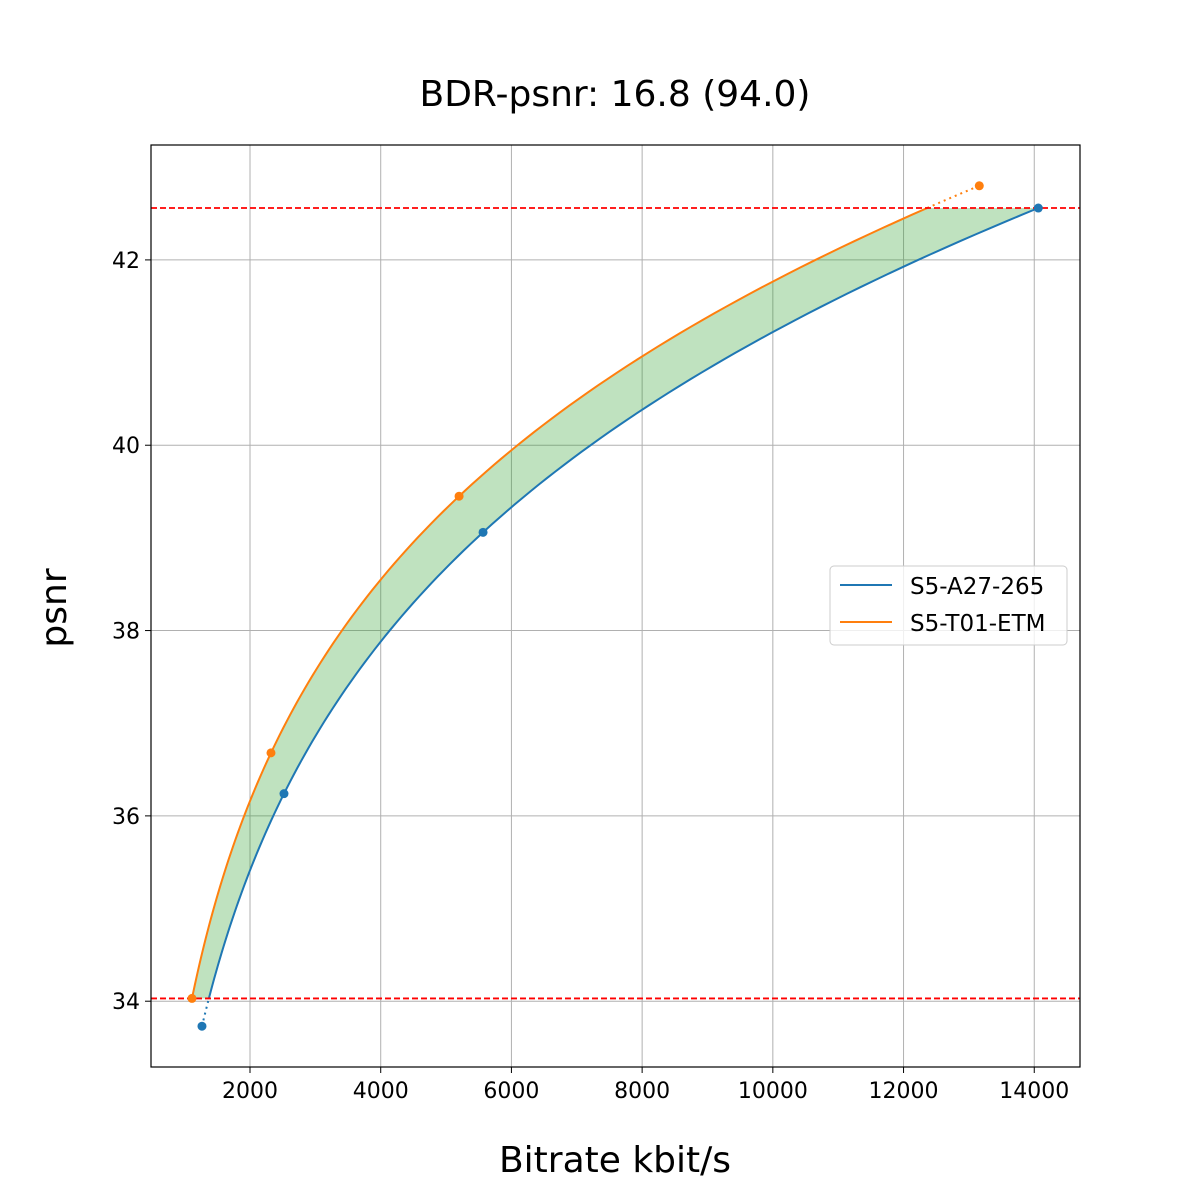 The image size is (1200, 1204). What do you see at coordinates (126, 261) in the screenshot?
I see `y-tick-label: 42` at bounding box center [126, 261].